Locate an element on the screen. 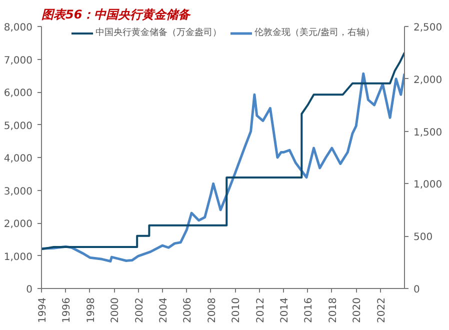 The width and height of the screenshot is (449, 330). x-tick-label: 2022 is located at coordinates (382, 310).